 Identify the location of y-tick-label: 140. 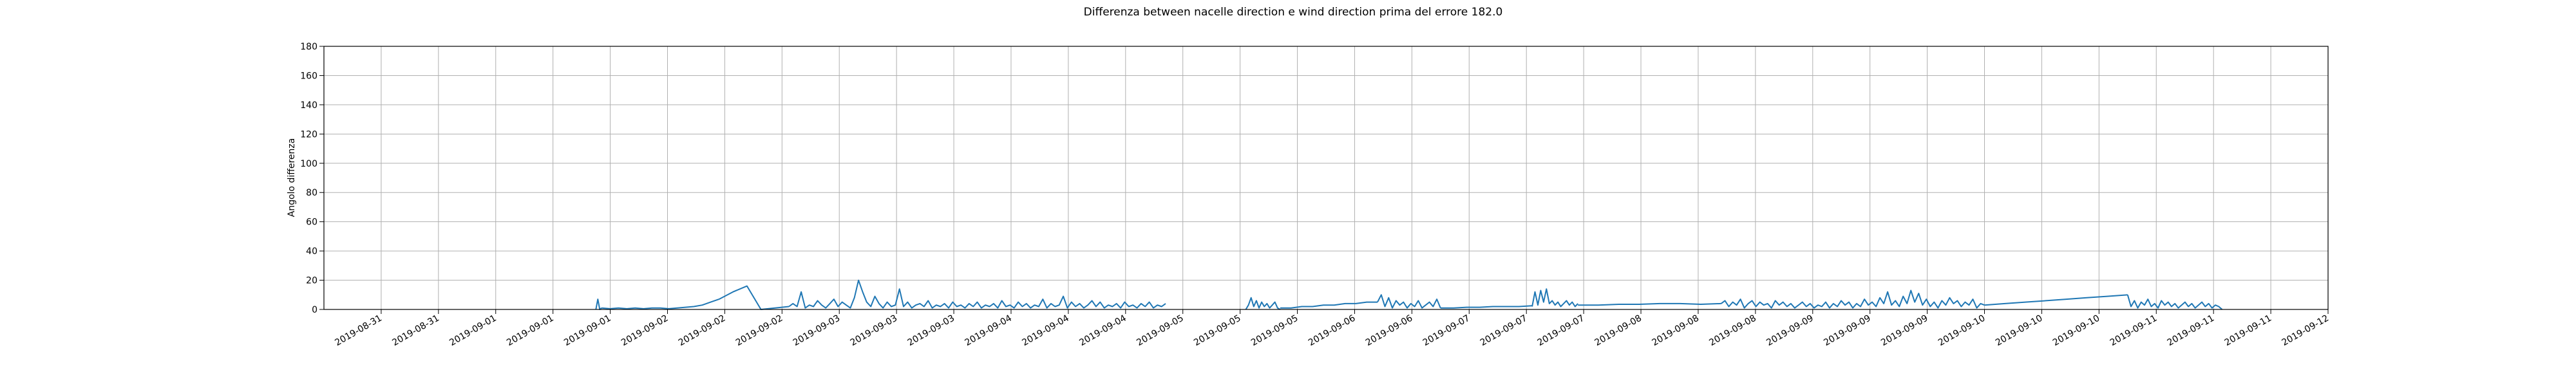
(309, 105).